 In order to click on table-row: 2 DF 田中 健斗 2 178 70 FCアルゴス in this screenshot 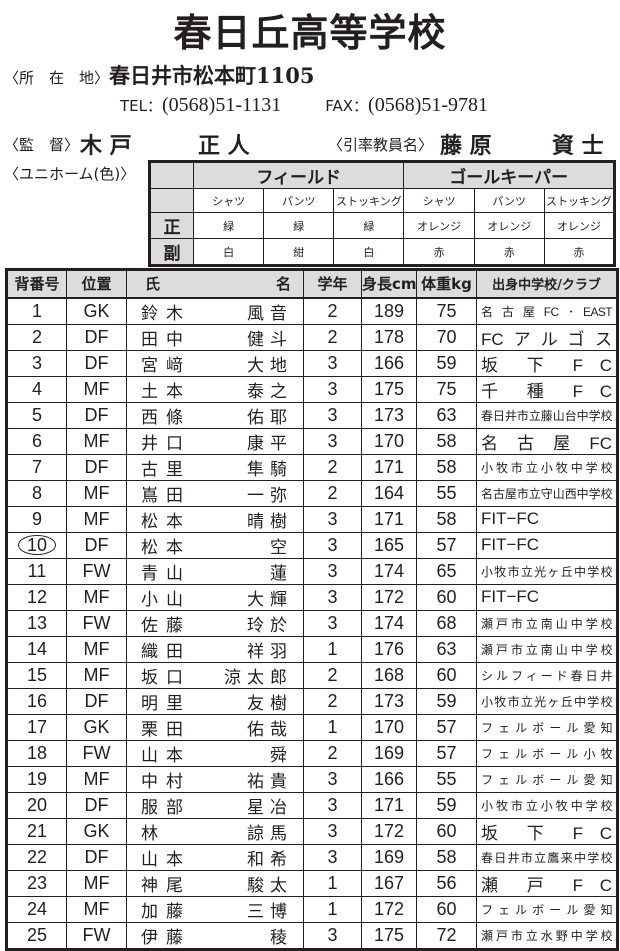, I will do `click(312, 337)`.